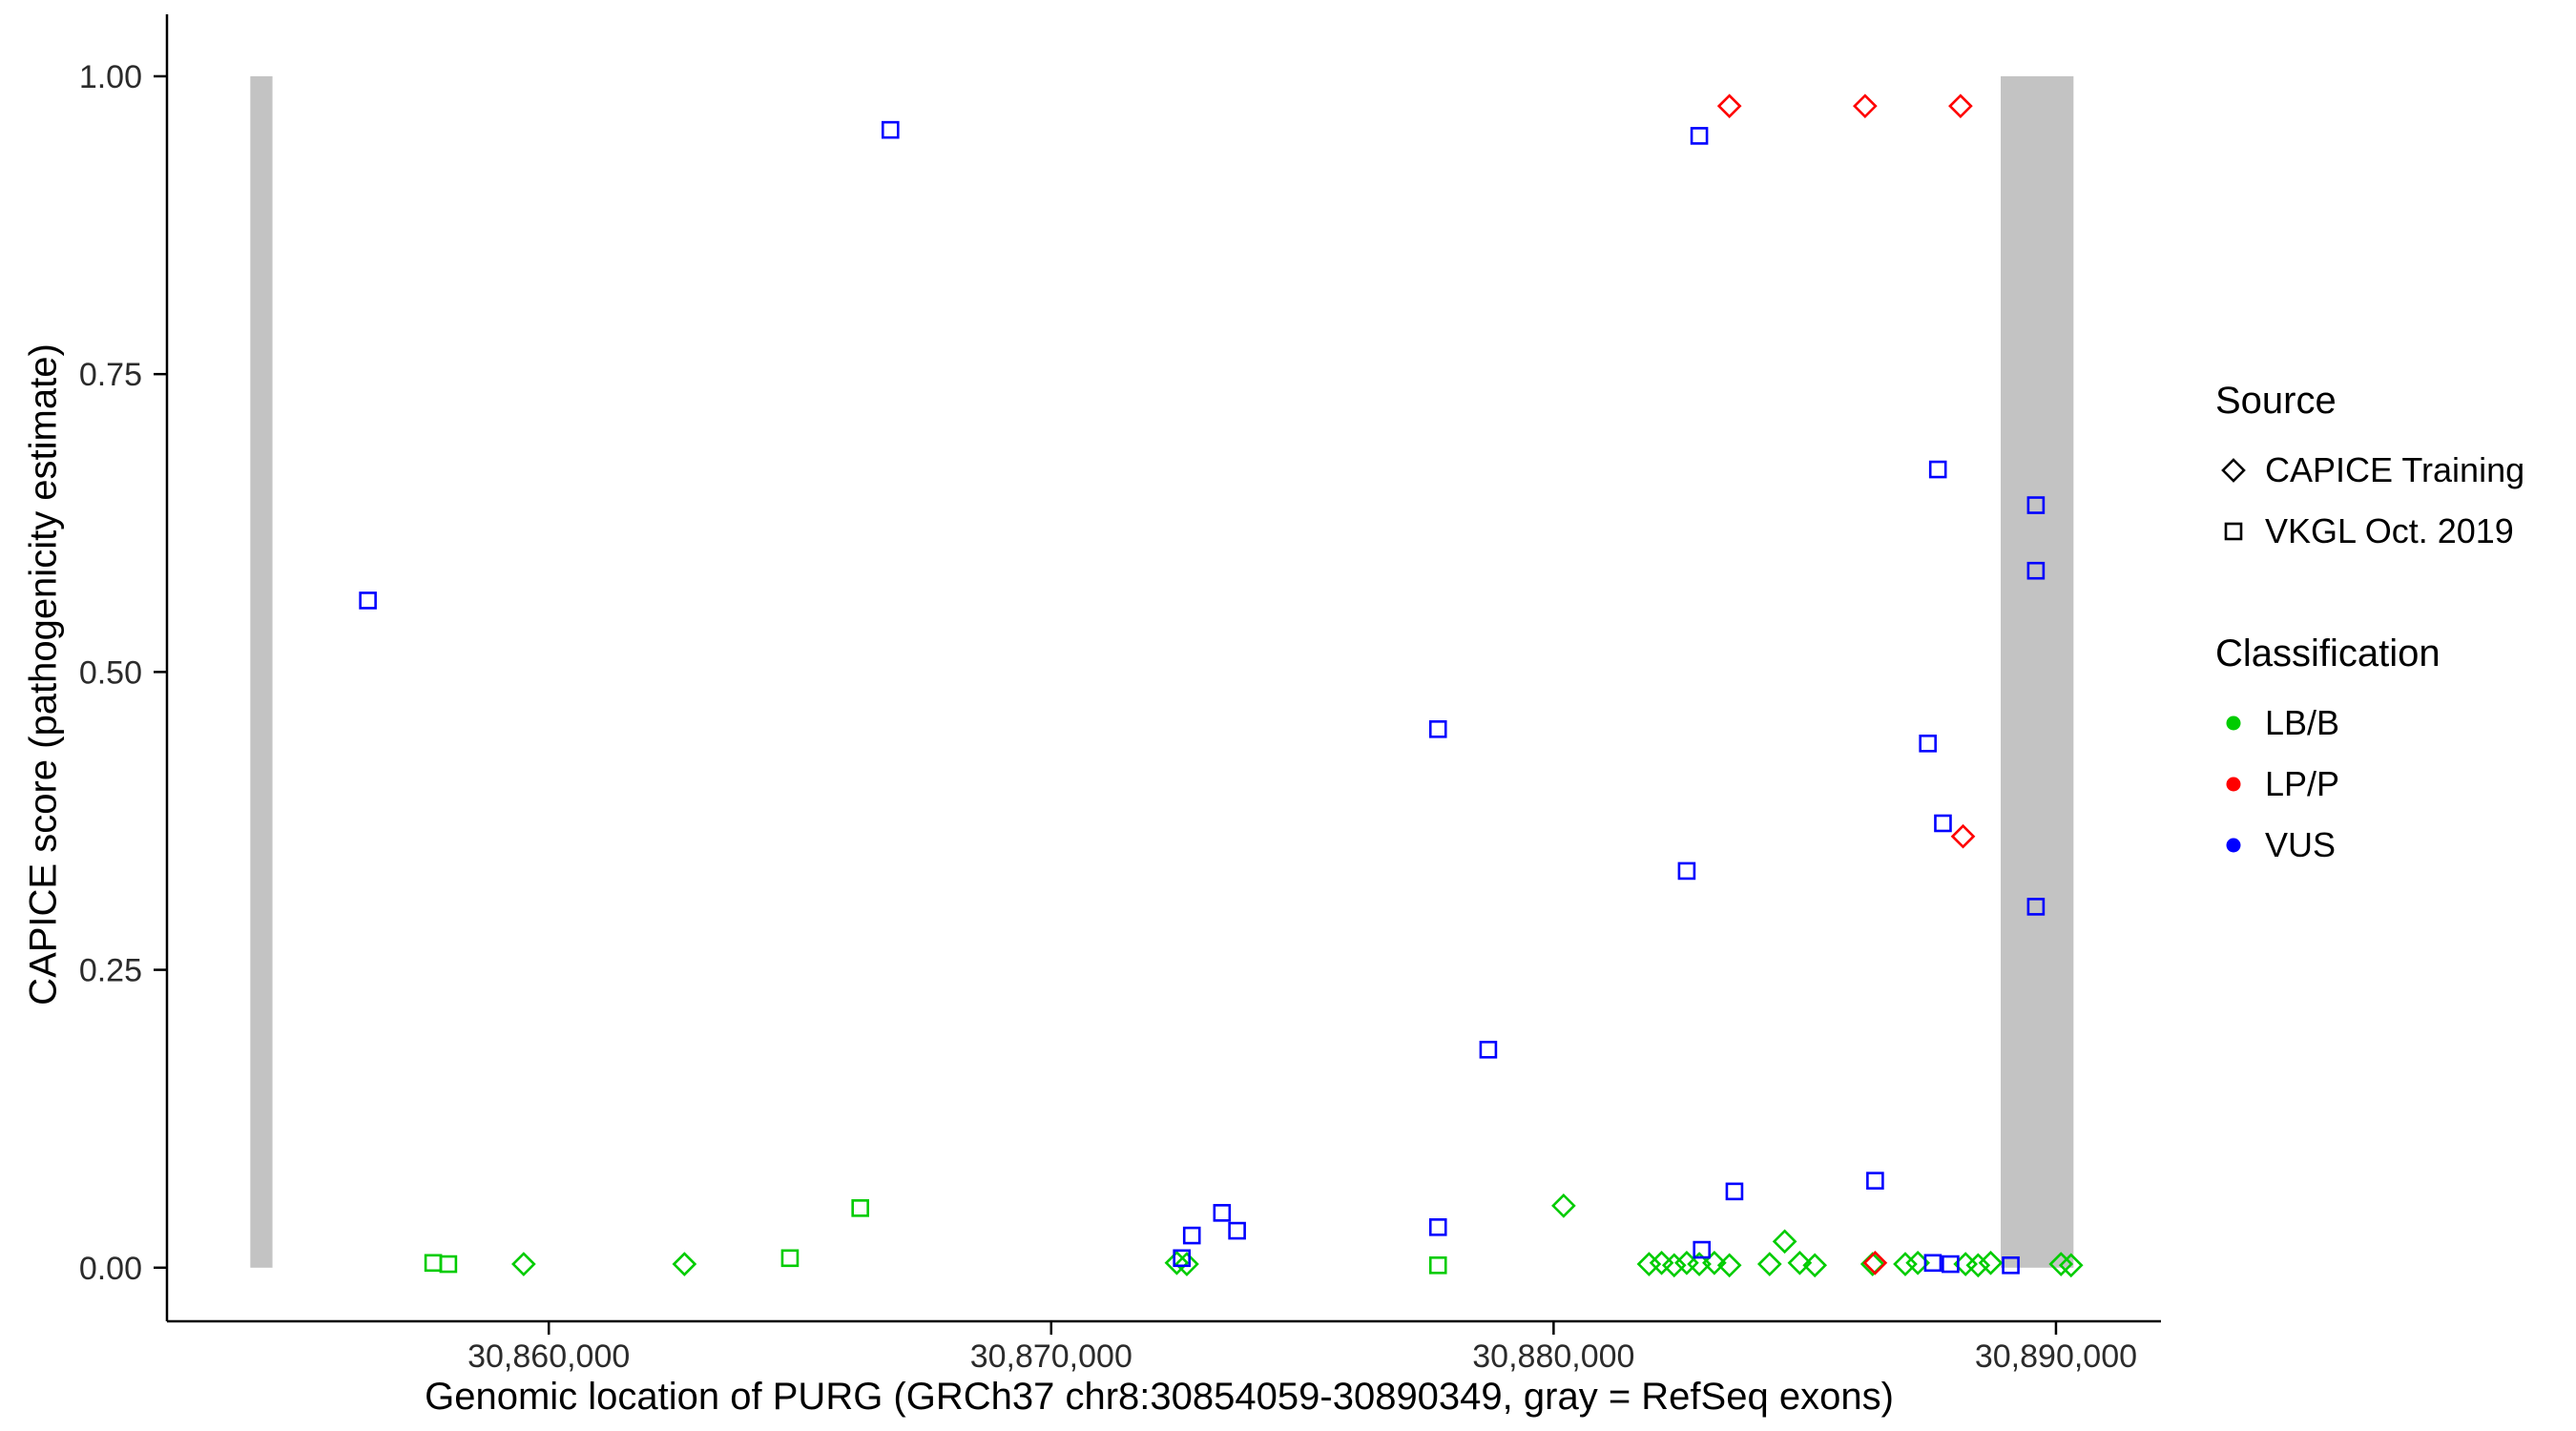 The width and height of the screenshot is (2576, 1431). What do you see at coordinates (110, 77) in the screenshot?
I see `y-tick-label: 1.00` at bounding box center [110, 77].